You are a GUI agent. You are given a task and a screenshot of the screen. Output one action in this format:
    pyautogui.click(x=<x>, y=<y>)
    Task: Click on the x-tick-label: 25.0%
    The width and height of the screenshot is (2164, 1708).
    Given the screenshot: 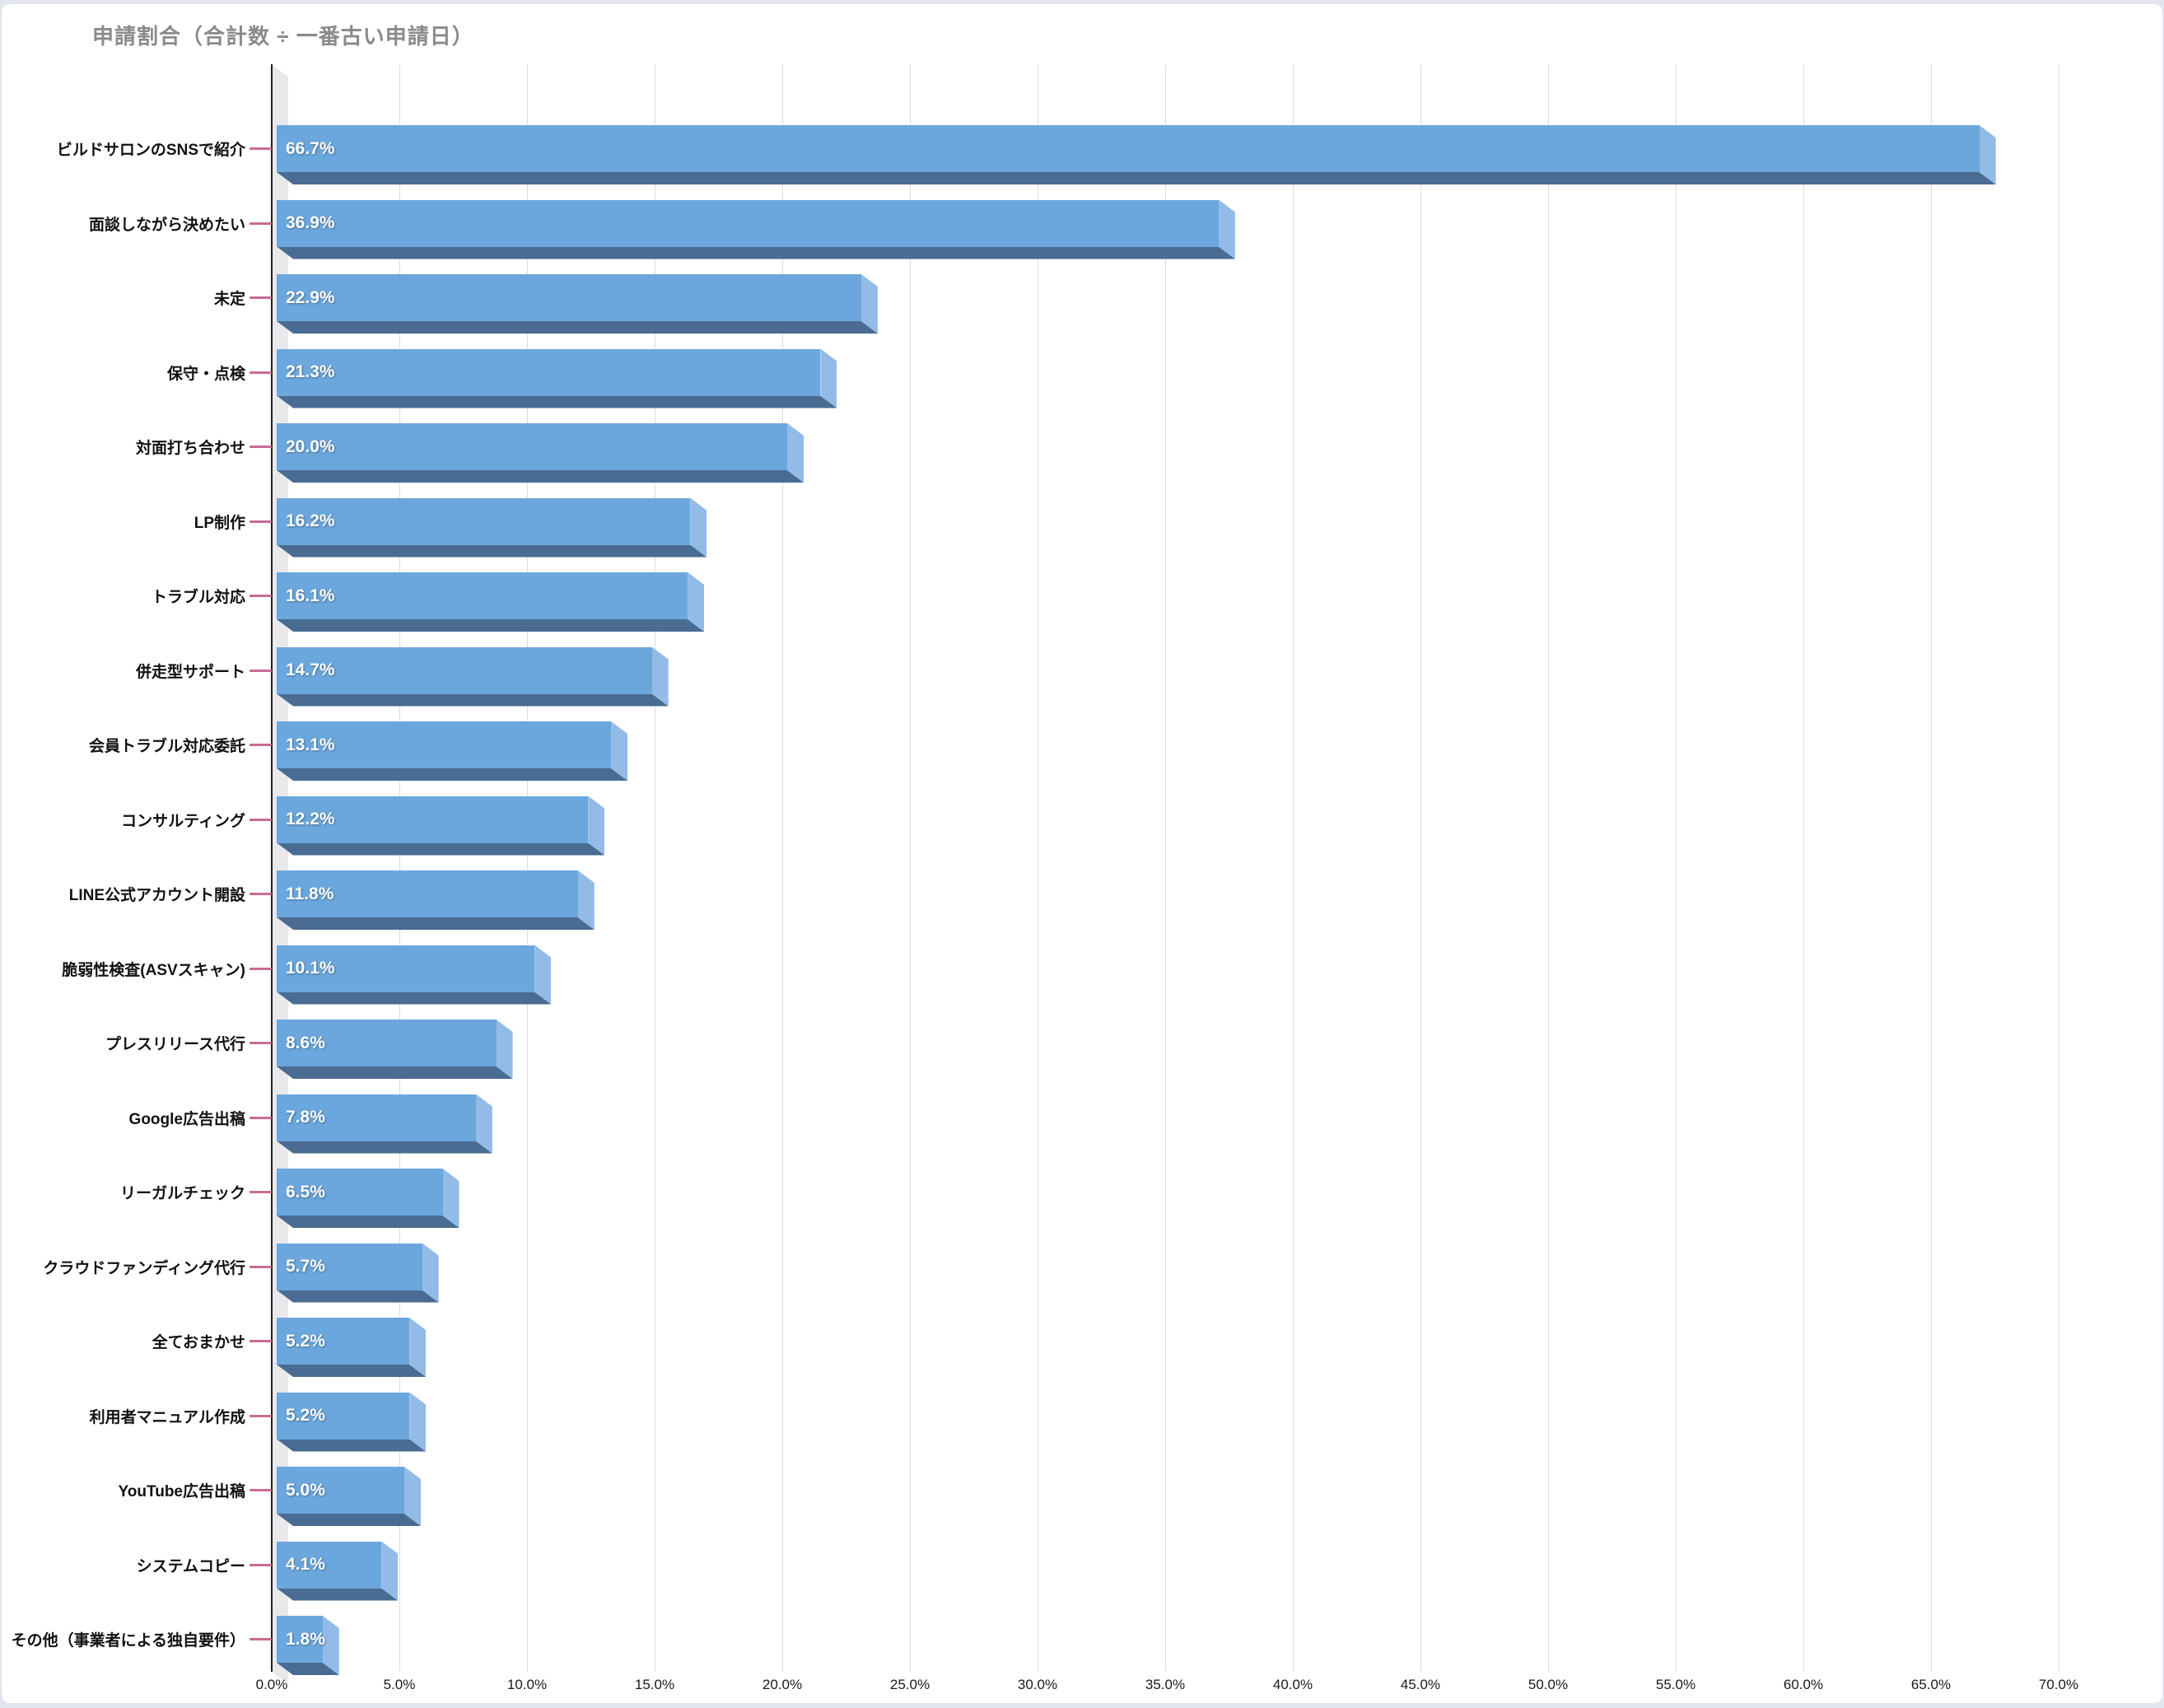 What is the action you would take?
    pyautogui.click(x=910, y=1684)
    